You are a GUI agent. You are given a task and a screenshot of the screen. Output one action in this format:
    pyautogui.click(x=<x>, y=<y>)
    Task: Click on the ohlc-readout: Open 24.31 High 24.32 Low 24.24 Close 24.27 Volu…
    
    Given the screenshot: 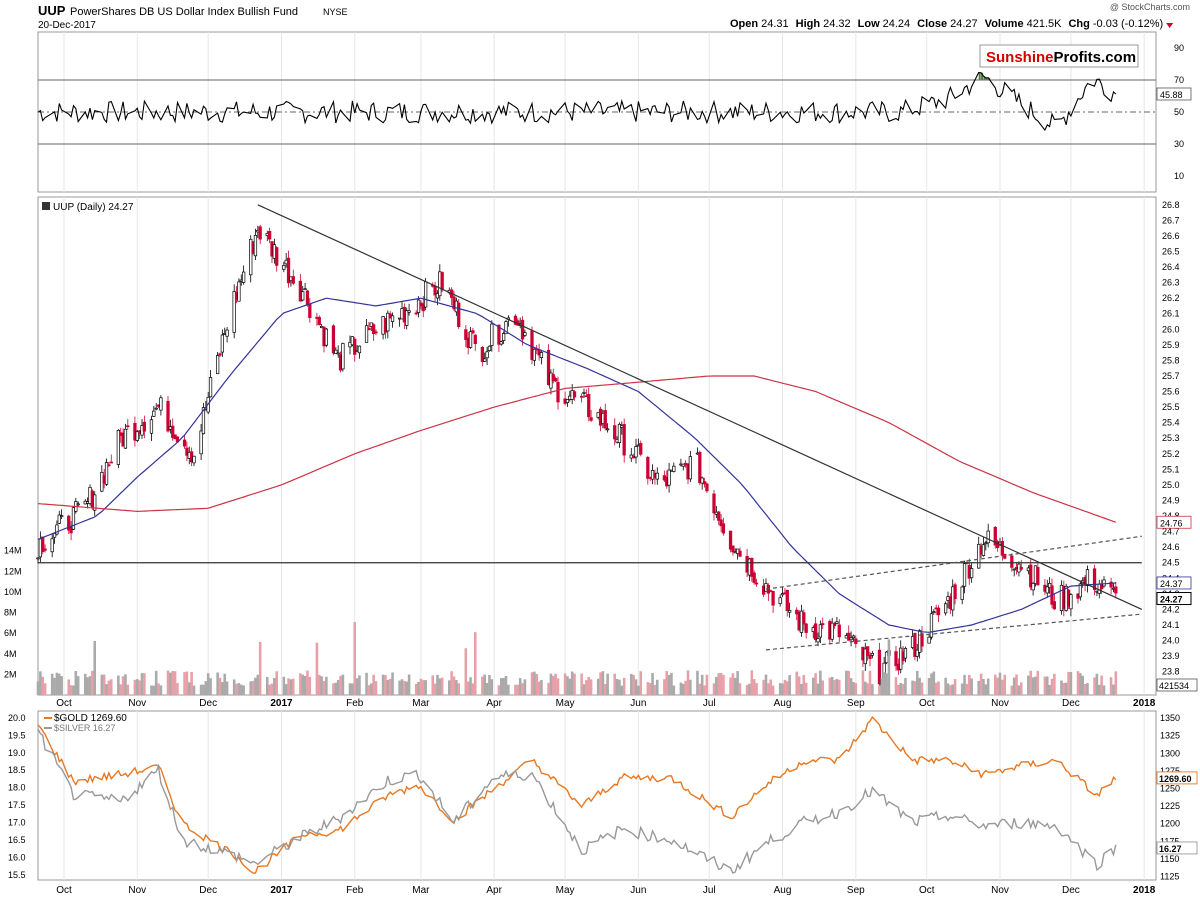 What is the action you would take?
    pyautogui.click(x=952, y=24)
    